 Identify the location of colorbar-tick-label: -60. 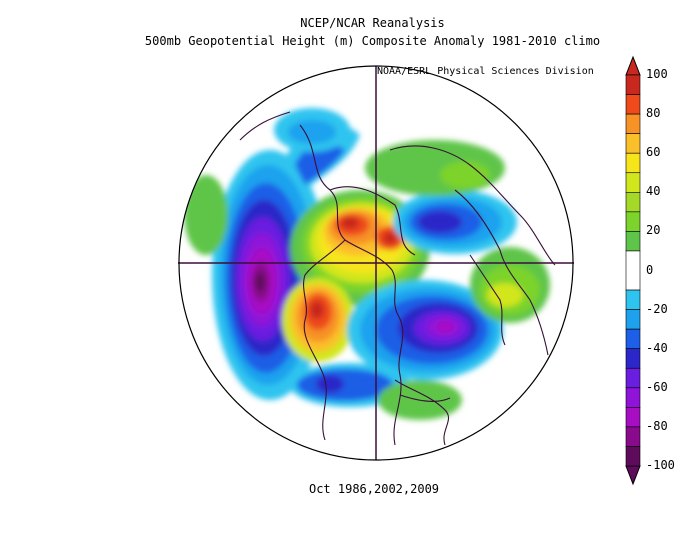
(657, 386).